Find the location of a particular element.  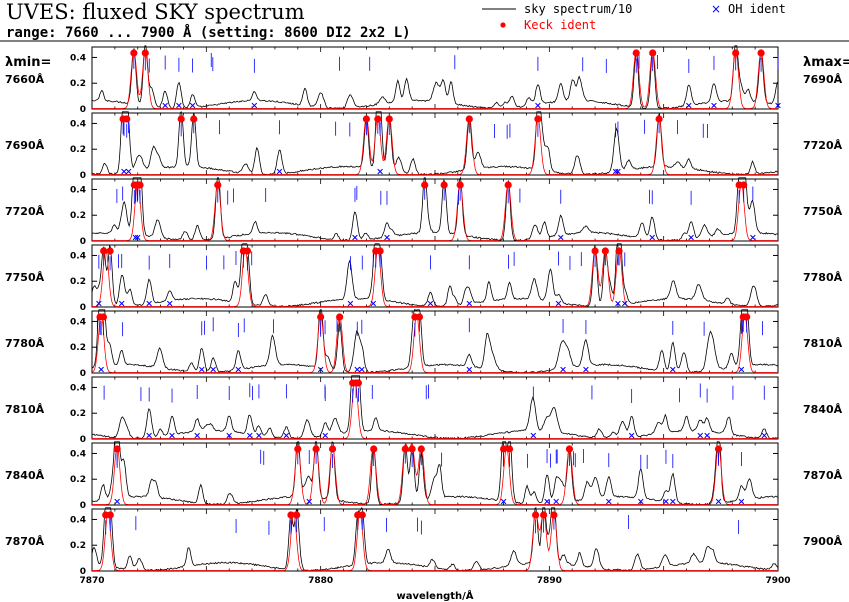

panel: 0 0.2 0.4 7840Å 7870Å is located at coordinates (424, 476).